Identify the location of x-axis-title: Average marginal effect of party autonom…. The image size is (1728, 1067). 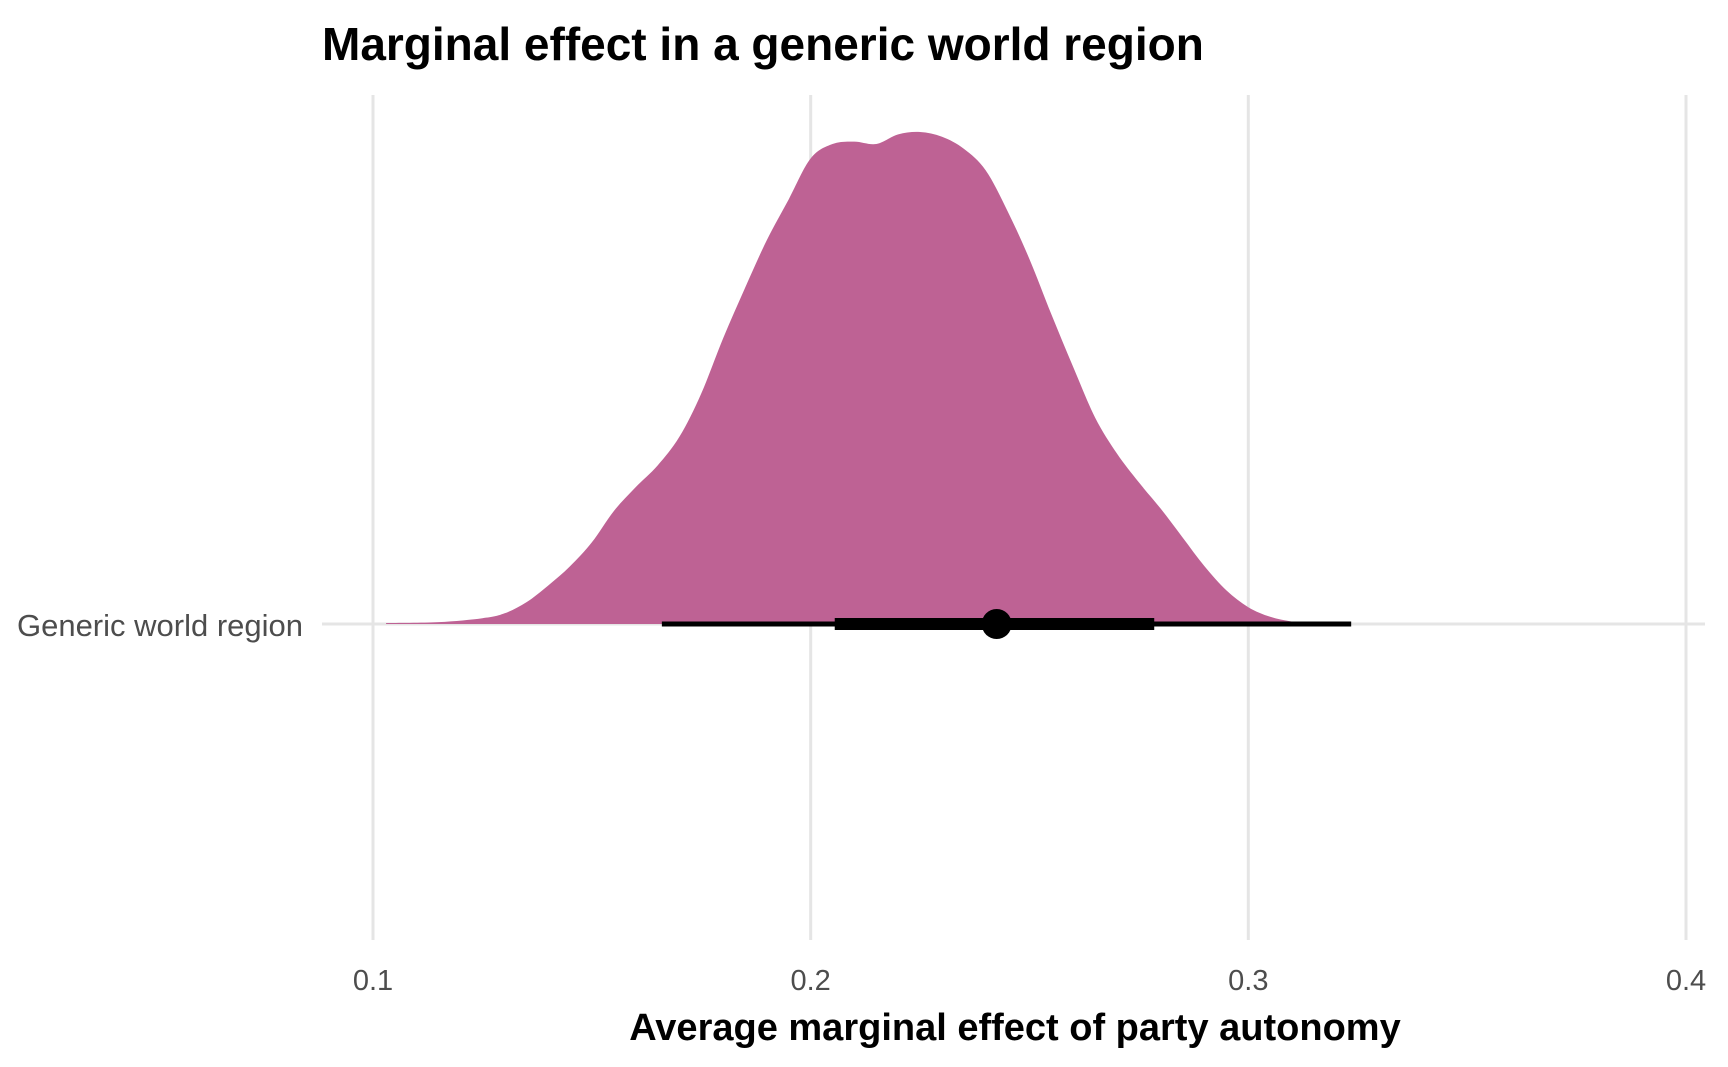
(1014, 1028).